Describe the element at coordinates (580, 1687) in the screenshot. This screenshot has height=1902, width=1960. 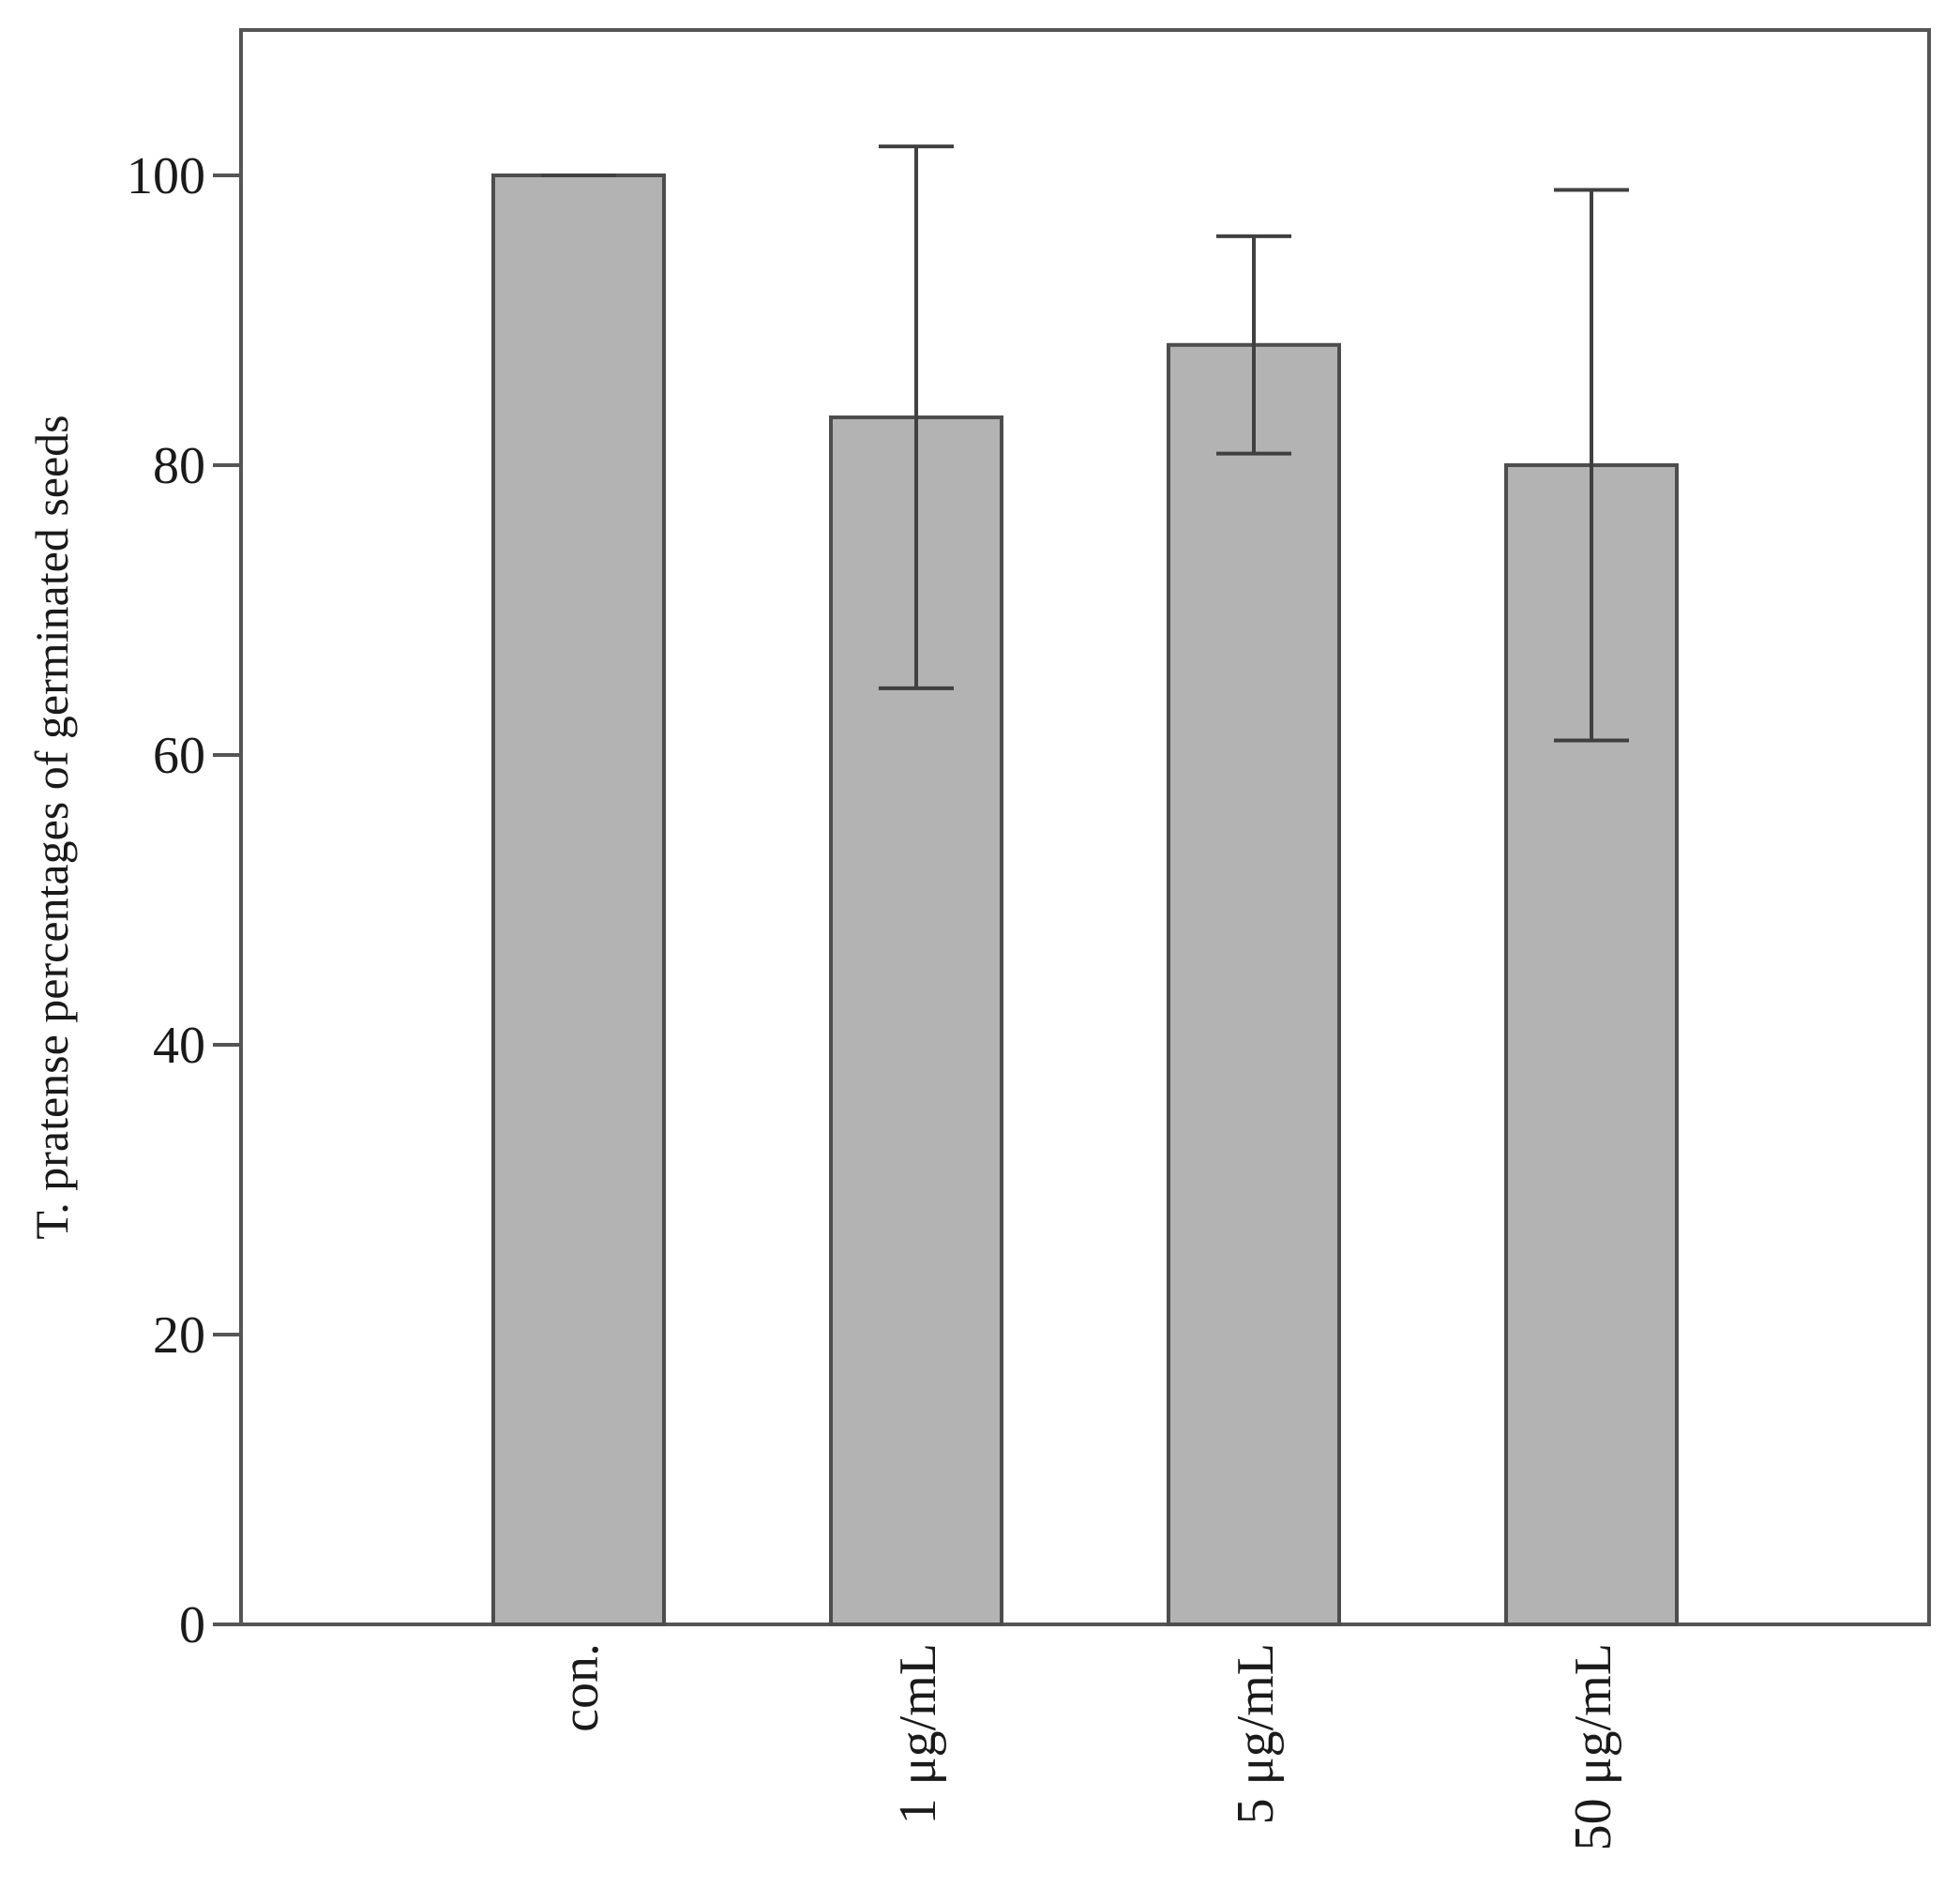
I see `x-tick-label: con.` at that location.